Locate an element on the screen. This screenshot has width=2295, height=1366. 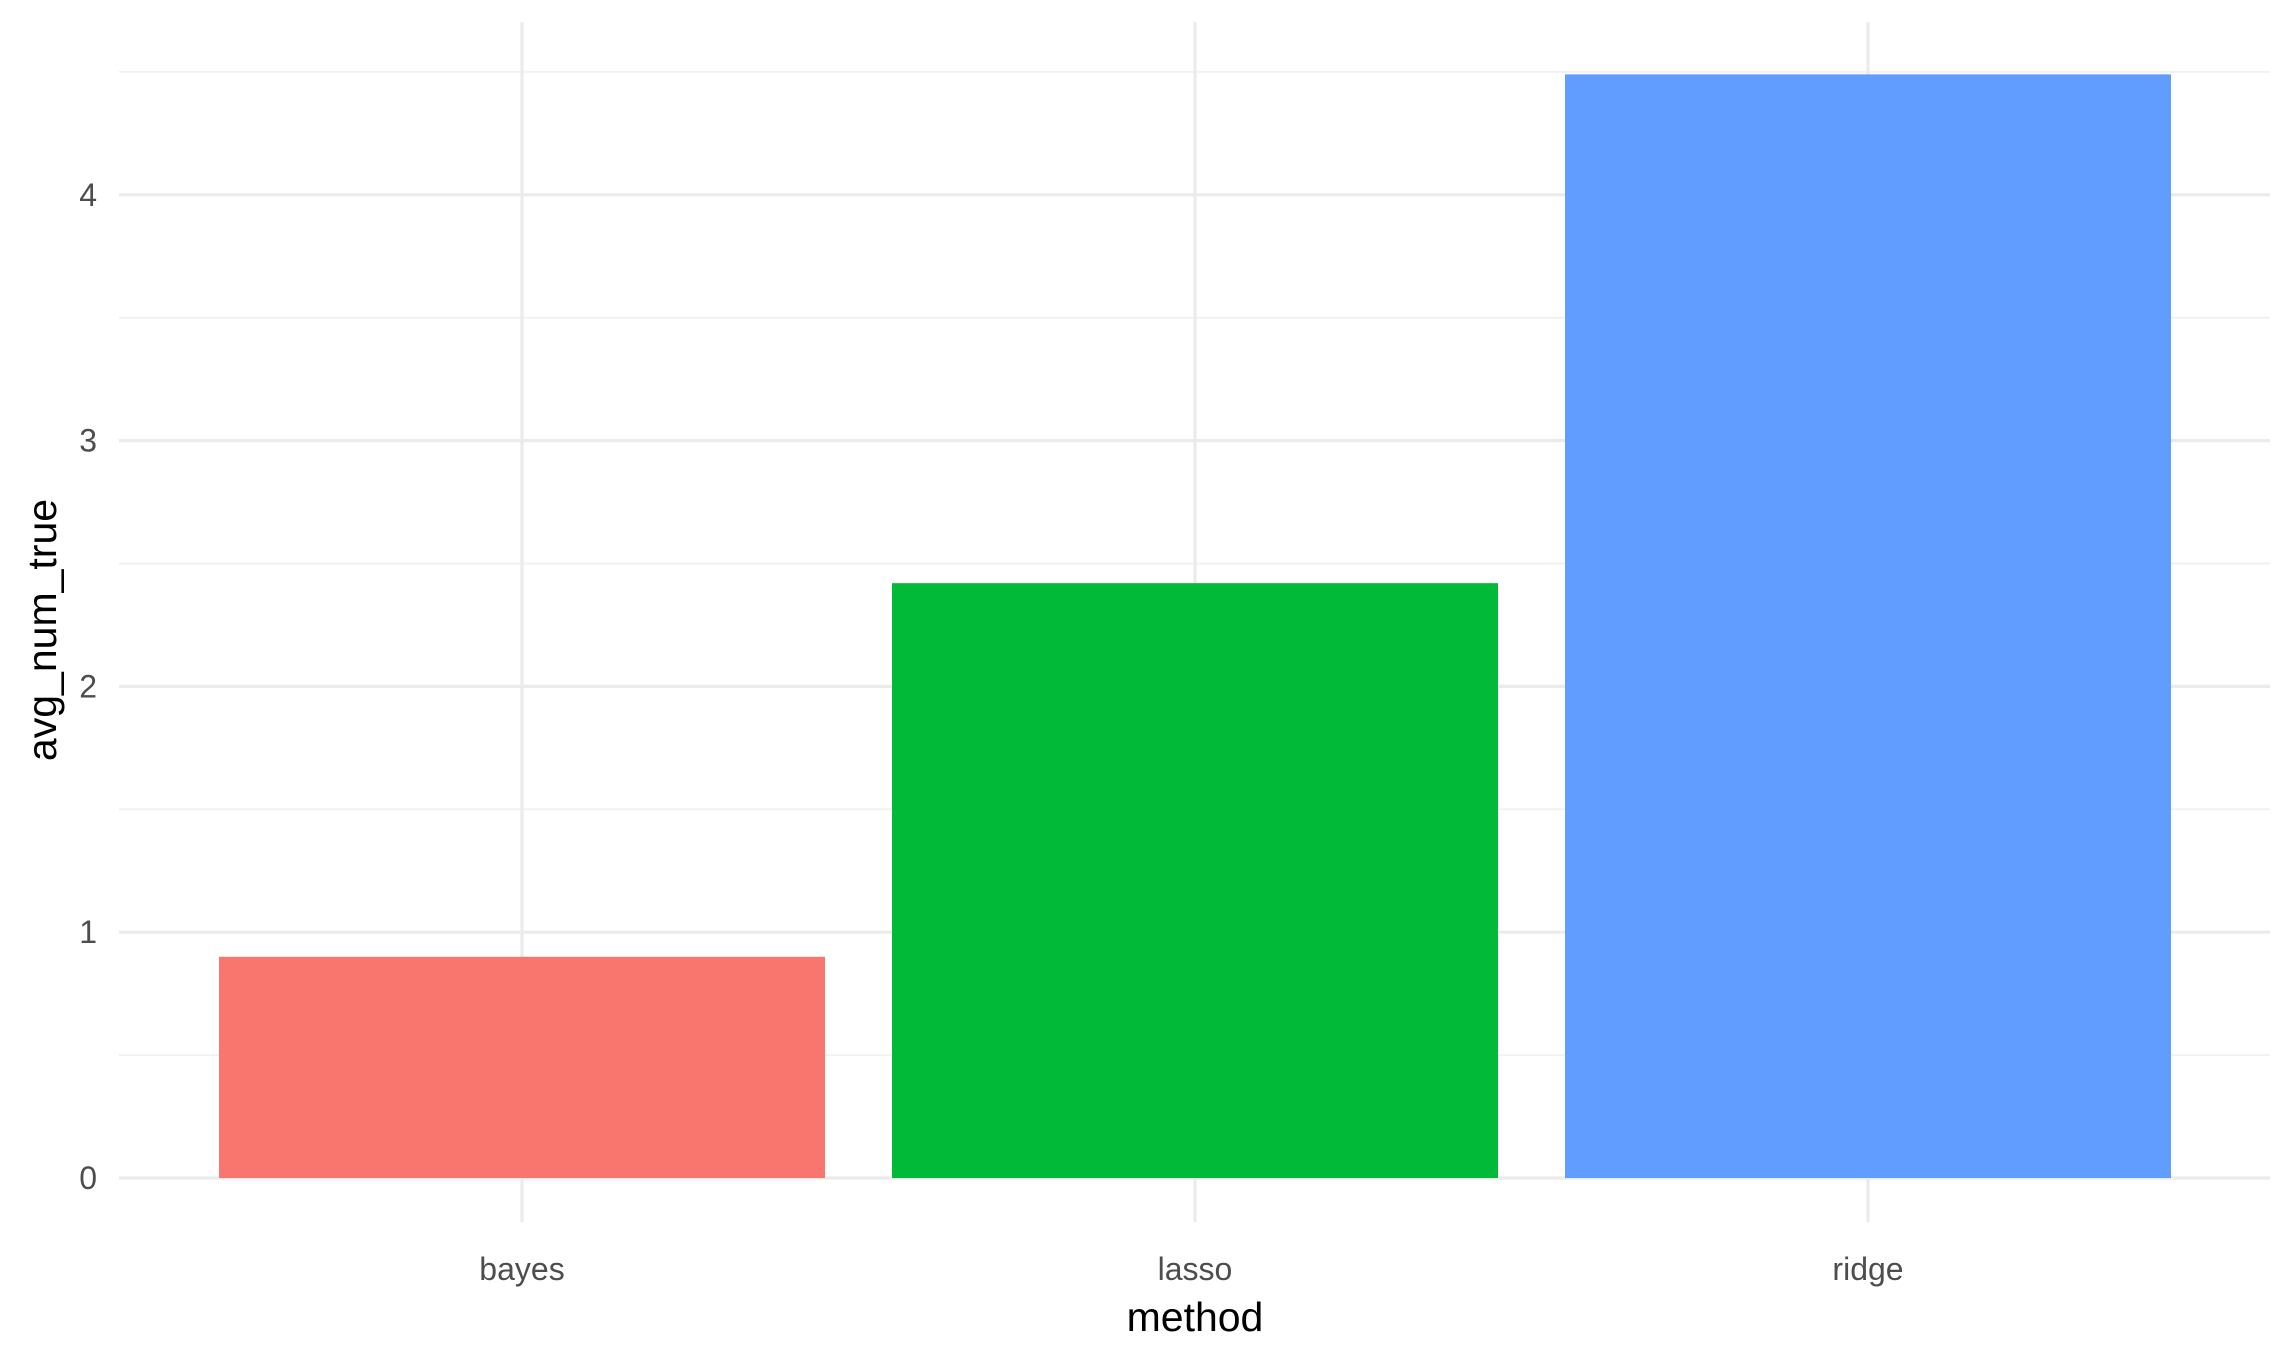
y-tick-label: 4 is located at coordinates (88, 195).